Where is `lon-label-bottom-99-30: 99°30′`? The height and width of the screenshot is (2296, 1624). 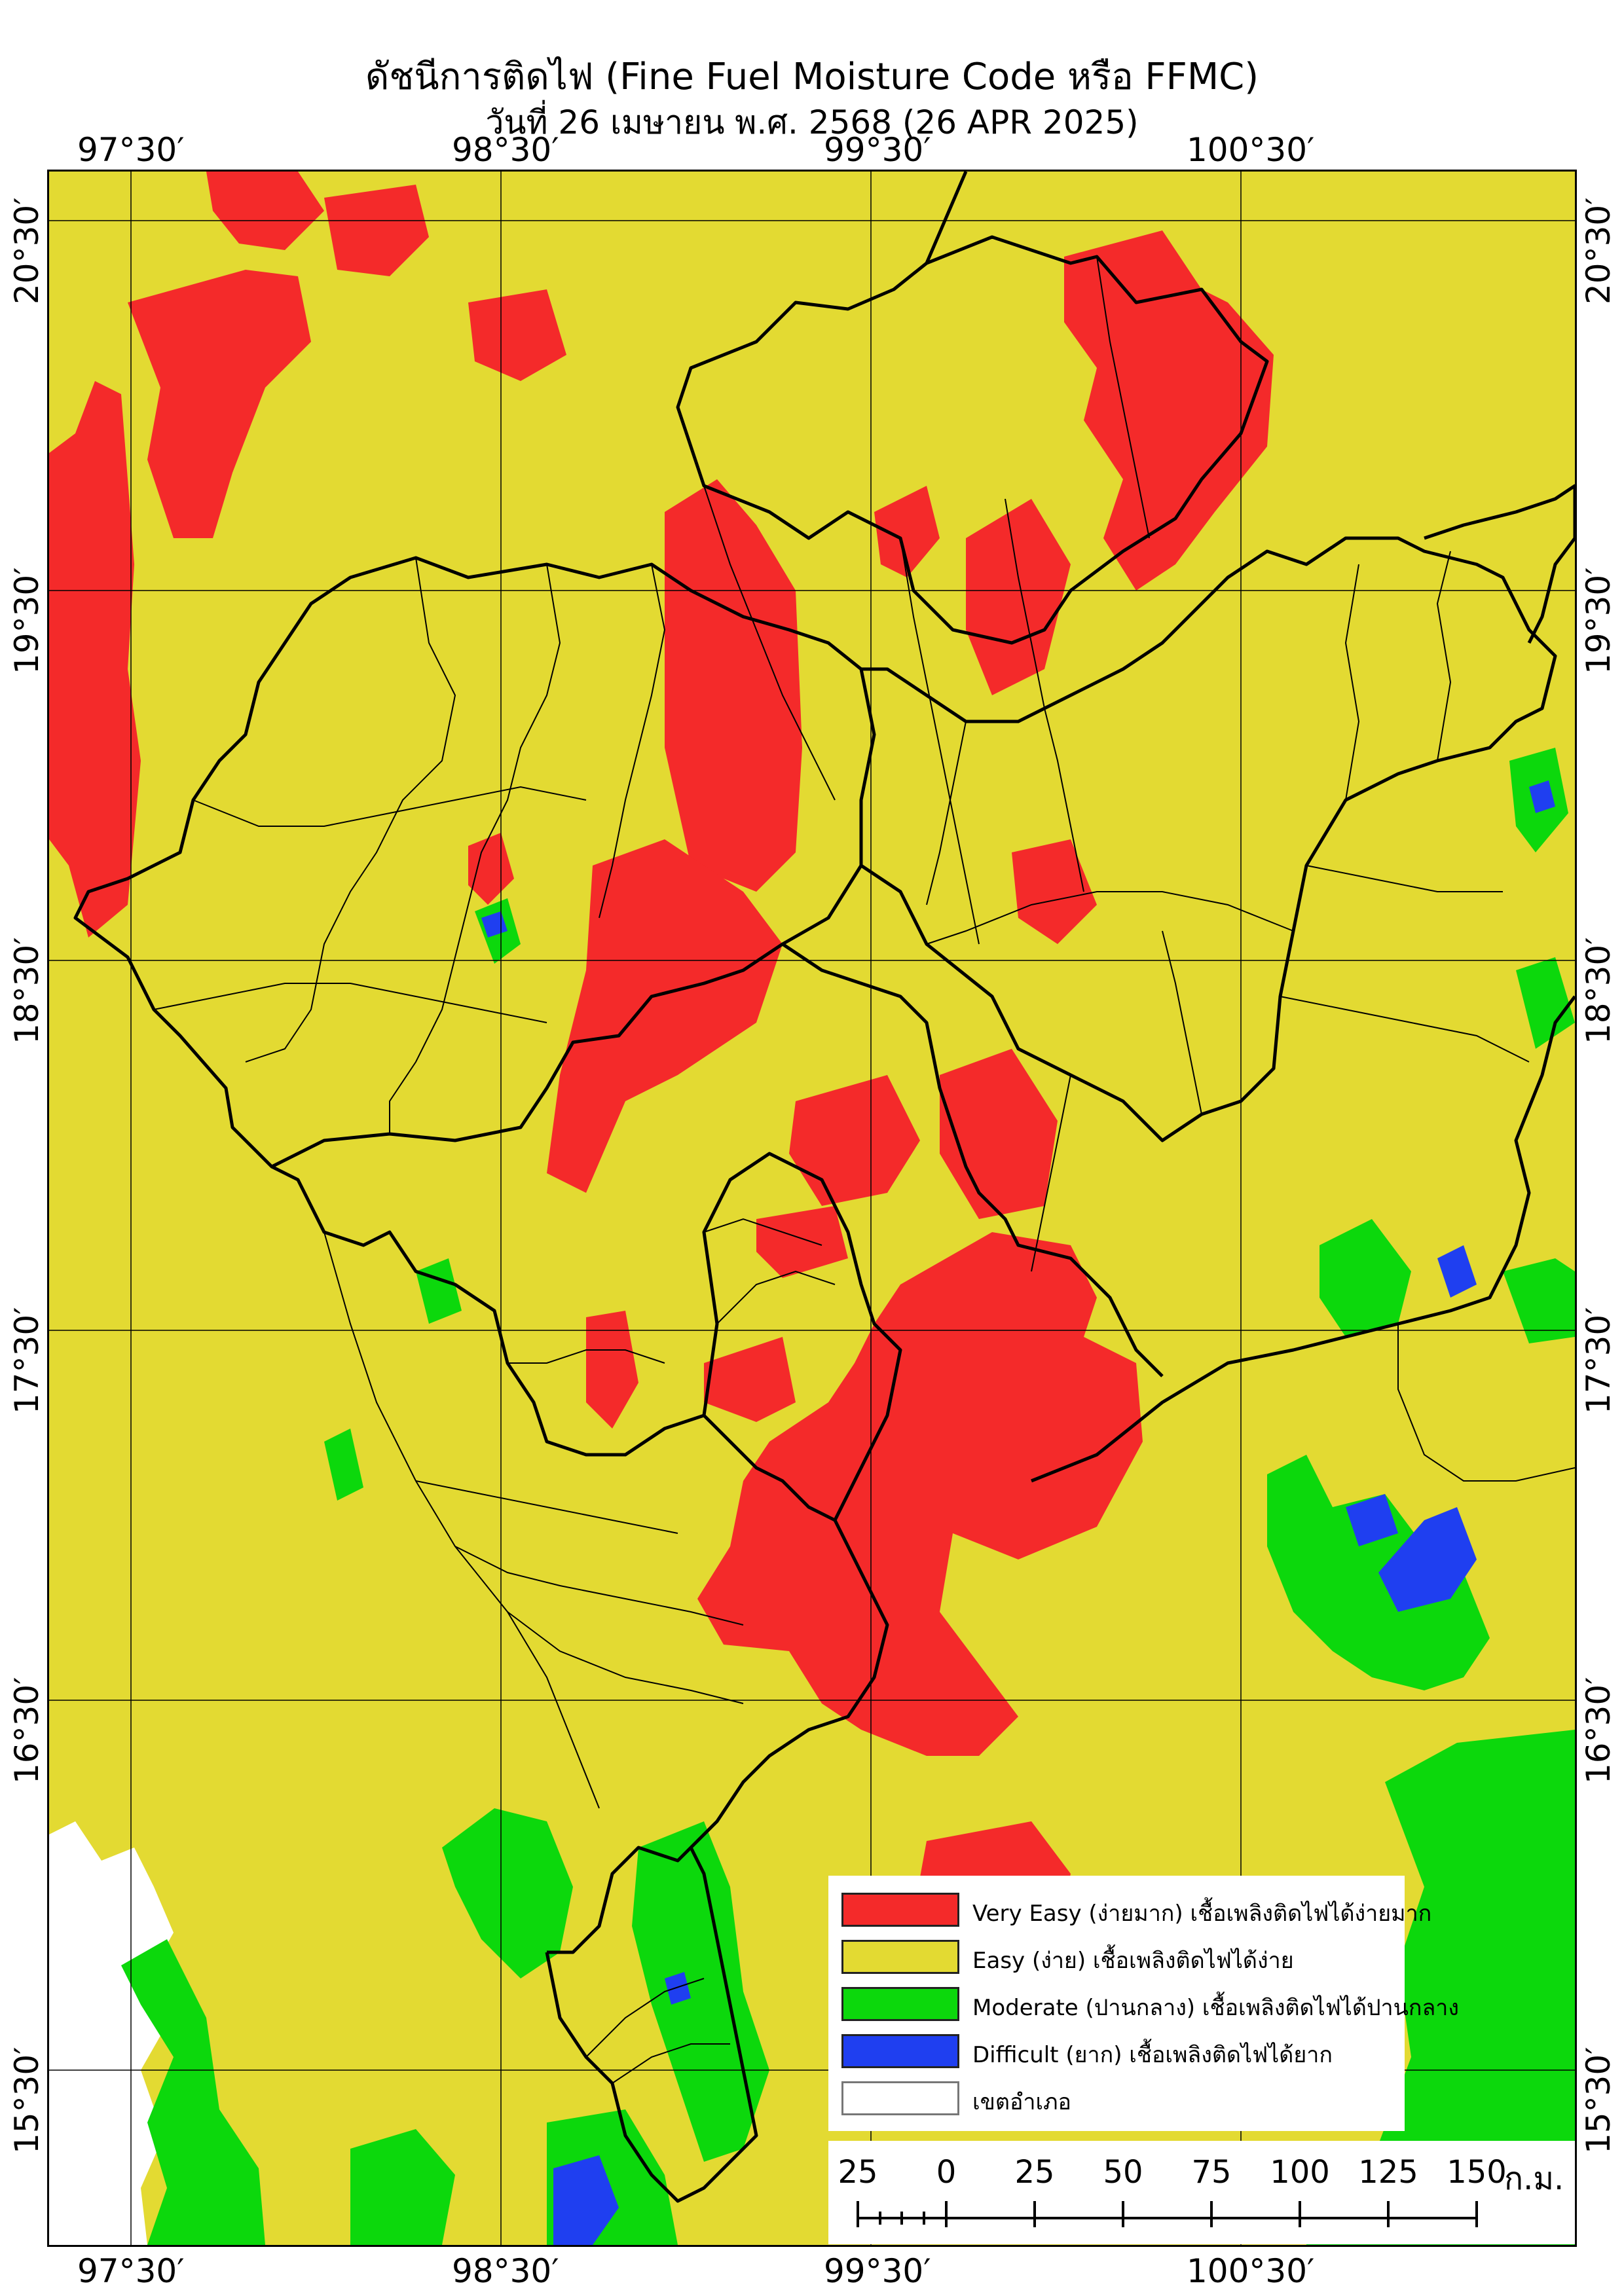 lon-label-bottom-99-30: 99°30′ is located at coordinates (877, 2271).